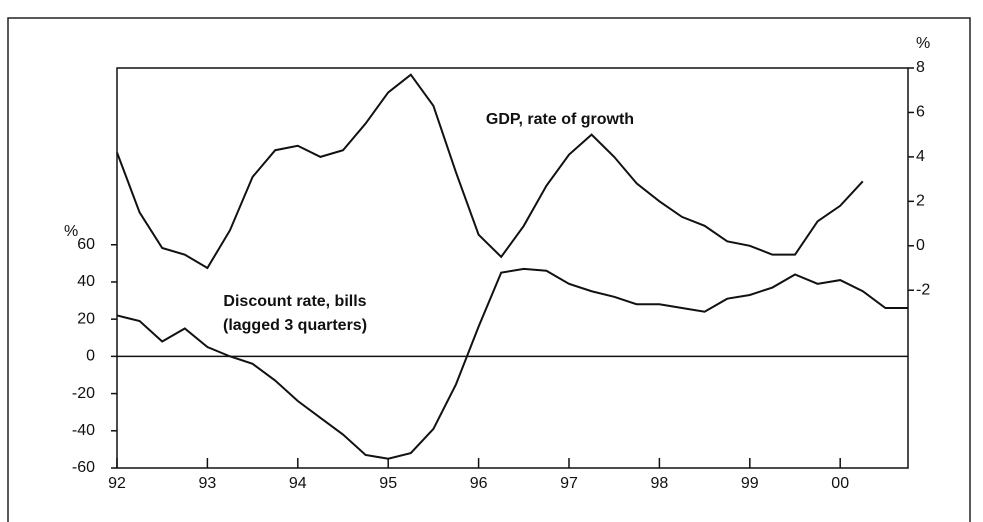 The width and height of the screenshot is (983, 522). Describe the element at coordinates (298, 483) in the screenshot. I see `x-tick-label: 94` at that location.